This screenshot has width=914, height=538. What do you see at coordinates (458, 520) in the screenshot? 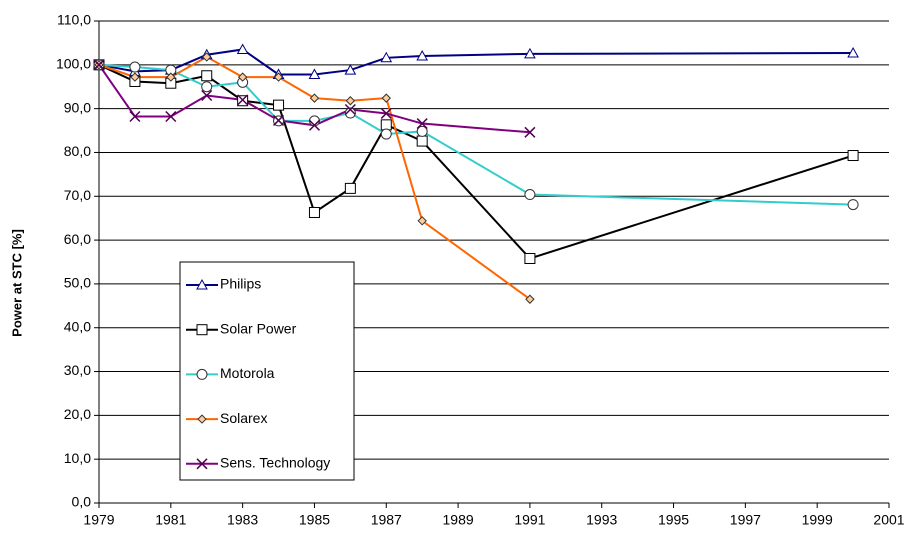
I see `x-tick-label: 1989` at bounding box center [458, 520].